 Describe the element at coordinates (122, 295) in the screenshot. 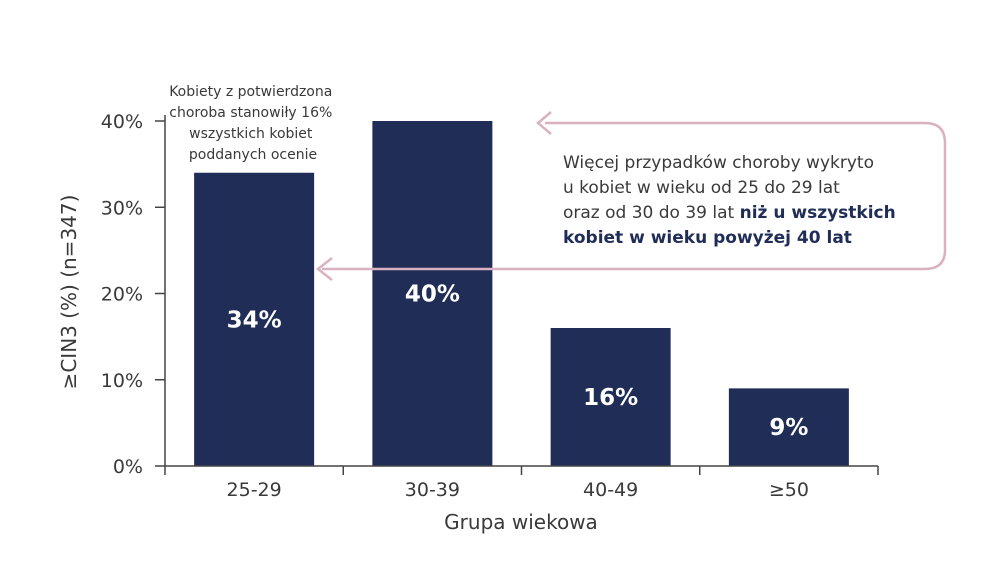

I see `y-tick-label-2: 20%` at that location.